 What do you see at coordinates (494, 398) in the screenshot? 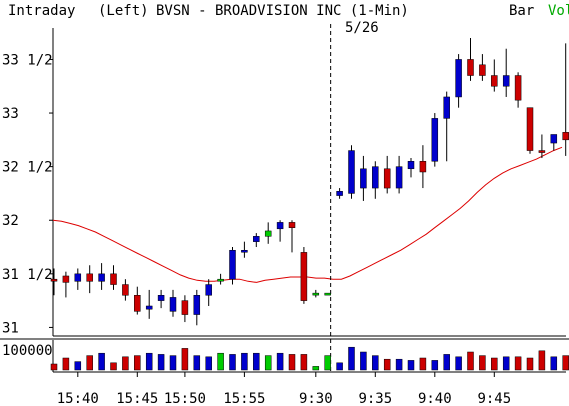
I see `time-tick-label: 9:45` at bounding box center [494, 398].